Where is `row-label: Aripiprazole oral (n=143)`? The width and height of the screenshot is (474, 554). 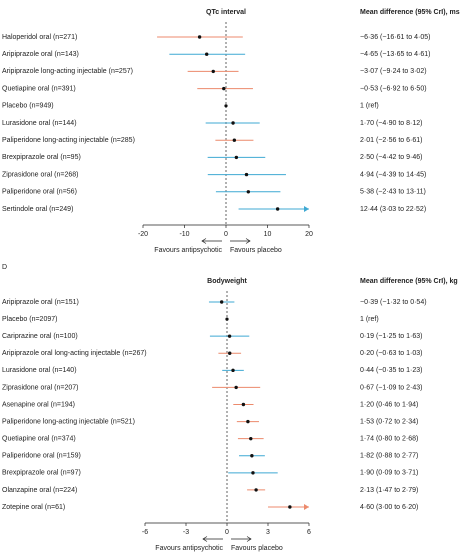
row-label: Aripiprazole oral (n=143) is located at coordinates (40, 54).